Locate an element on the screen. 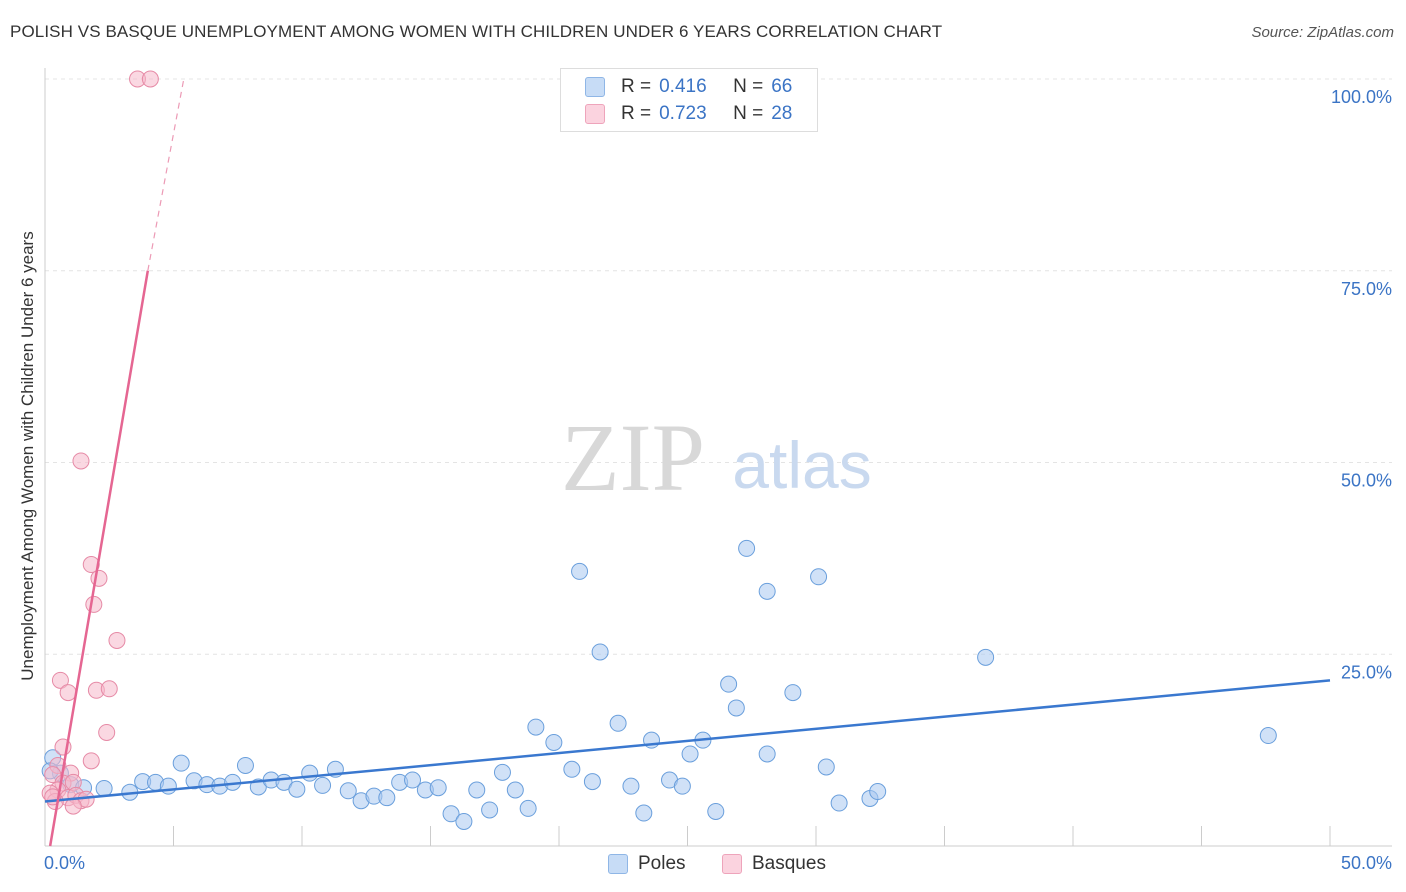 The image size is (1406, 892). basques-swatch is located at coordinates (595, 114).